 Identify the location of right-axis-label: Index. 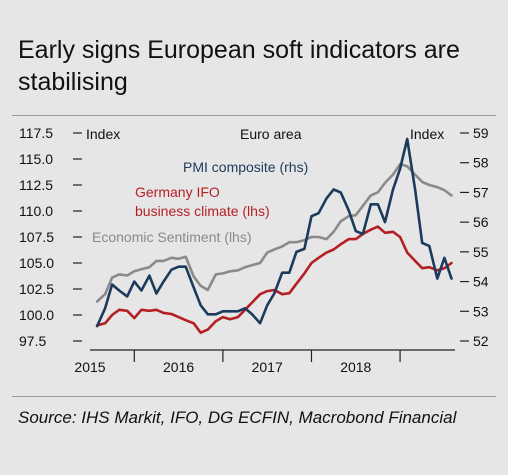
(427, 134).